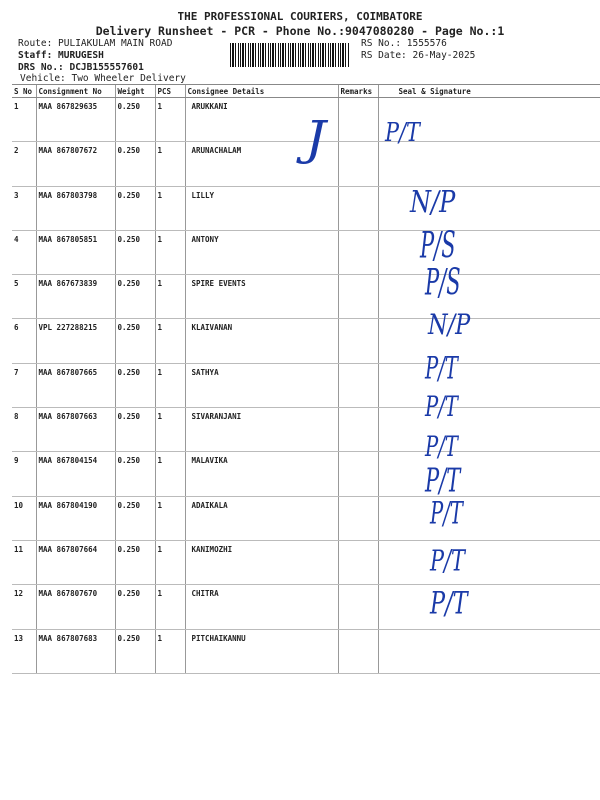 The image size is (600, 800). What do you see at coordinates (81, 67) in the screenshot?
I see `drs-number: DRS No.: DCJB155557601` at bounding box center [81, 67].